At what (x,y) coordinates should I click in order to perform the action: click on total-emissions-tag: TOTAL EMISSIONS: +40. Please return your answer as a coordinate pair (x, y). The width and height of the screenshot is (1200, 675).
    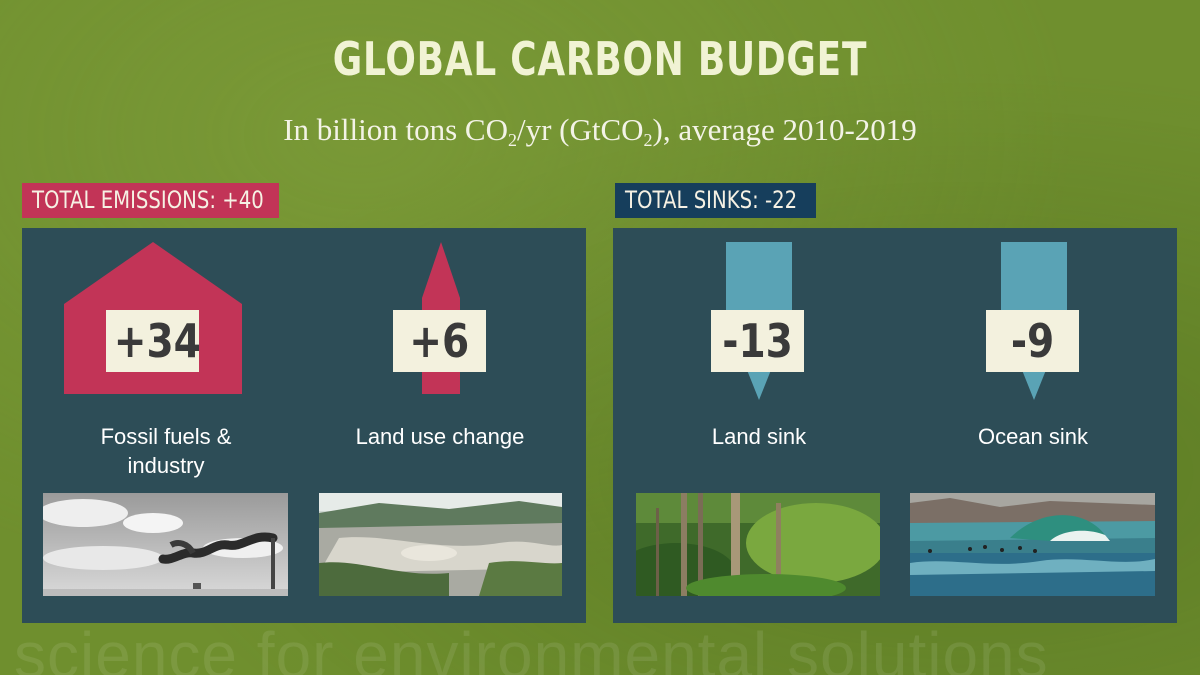
    Looking at the image, I should click on (150, 200).